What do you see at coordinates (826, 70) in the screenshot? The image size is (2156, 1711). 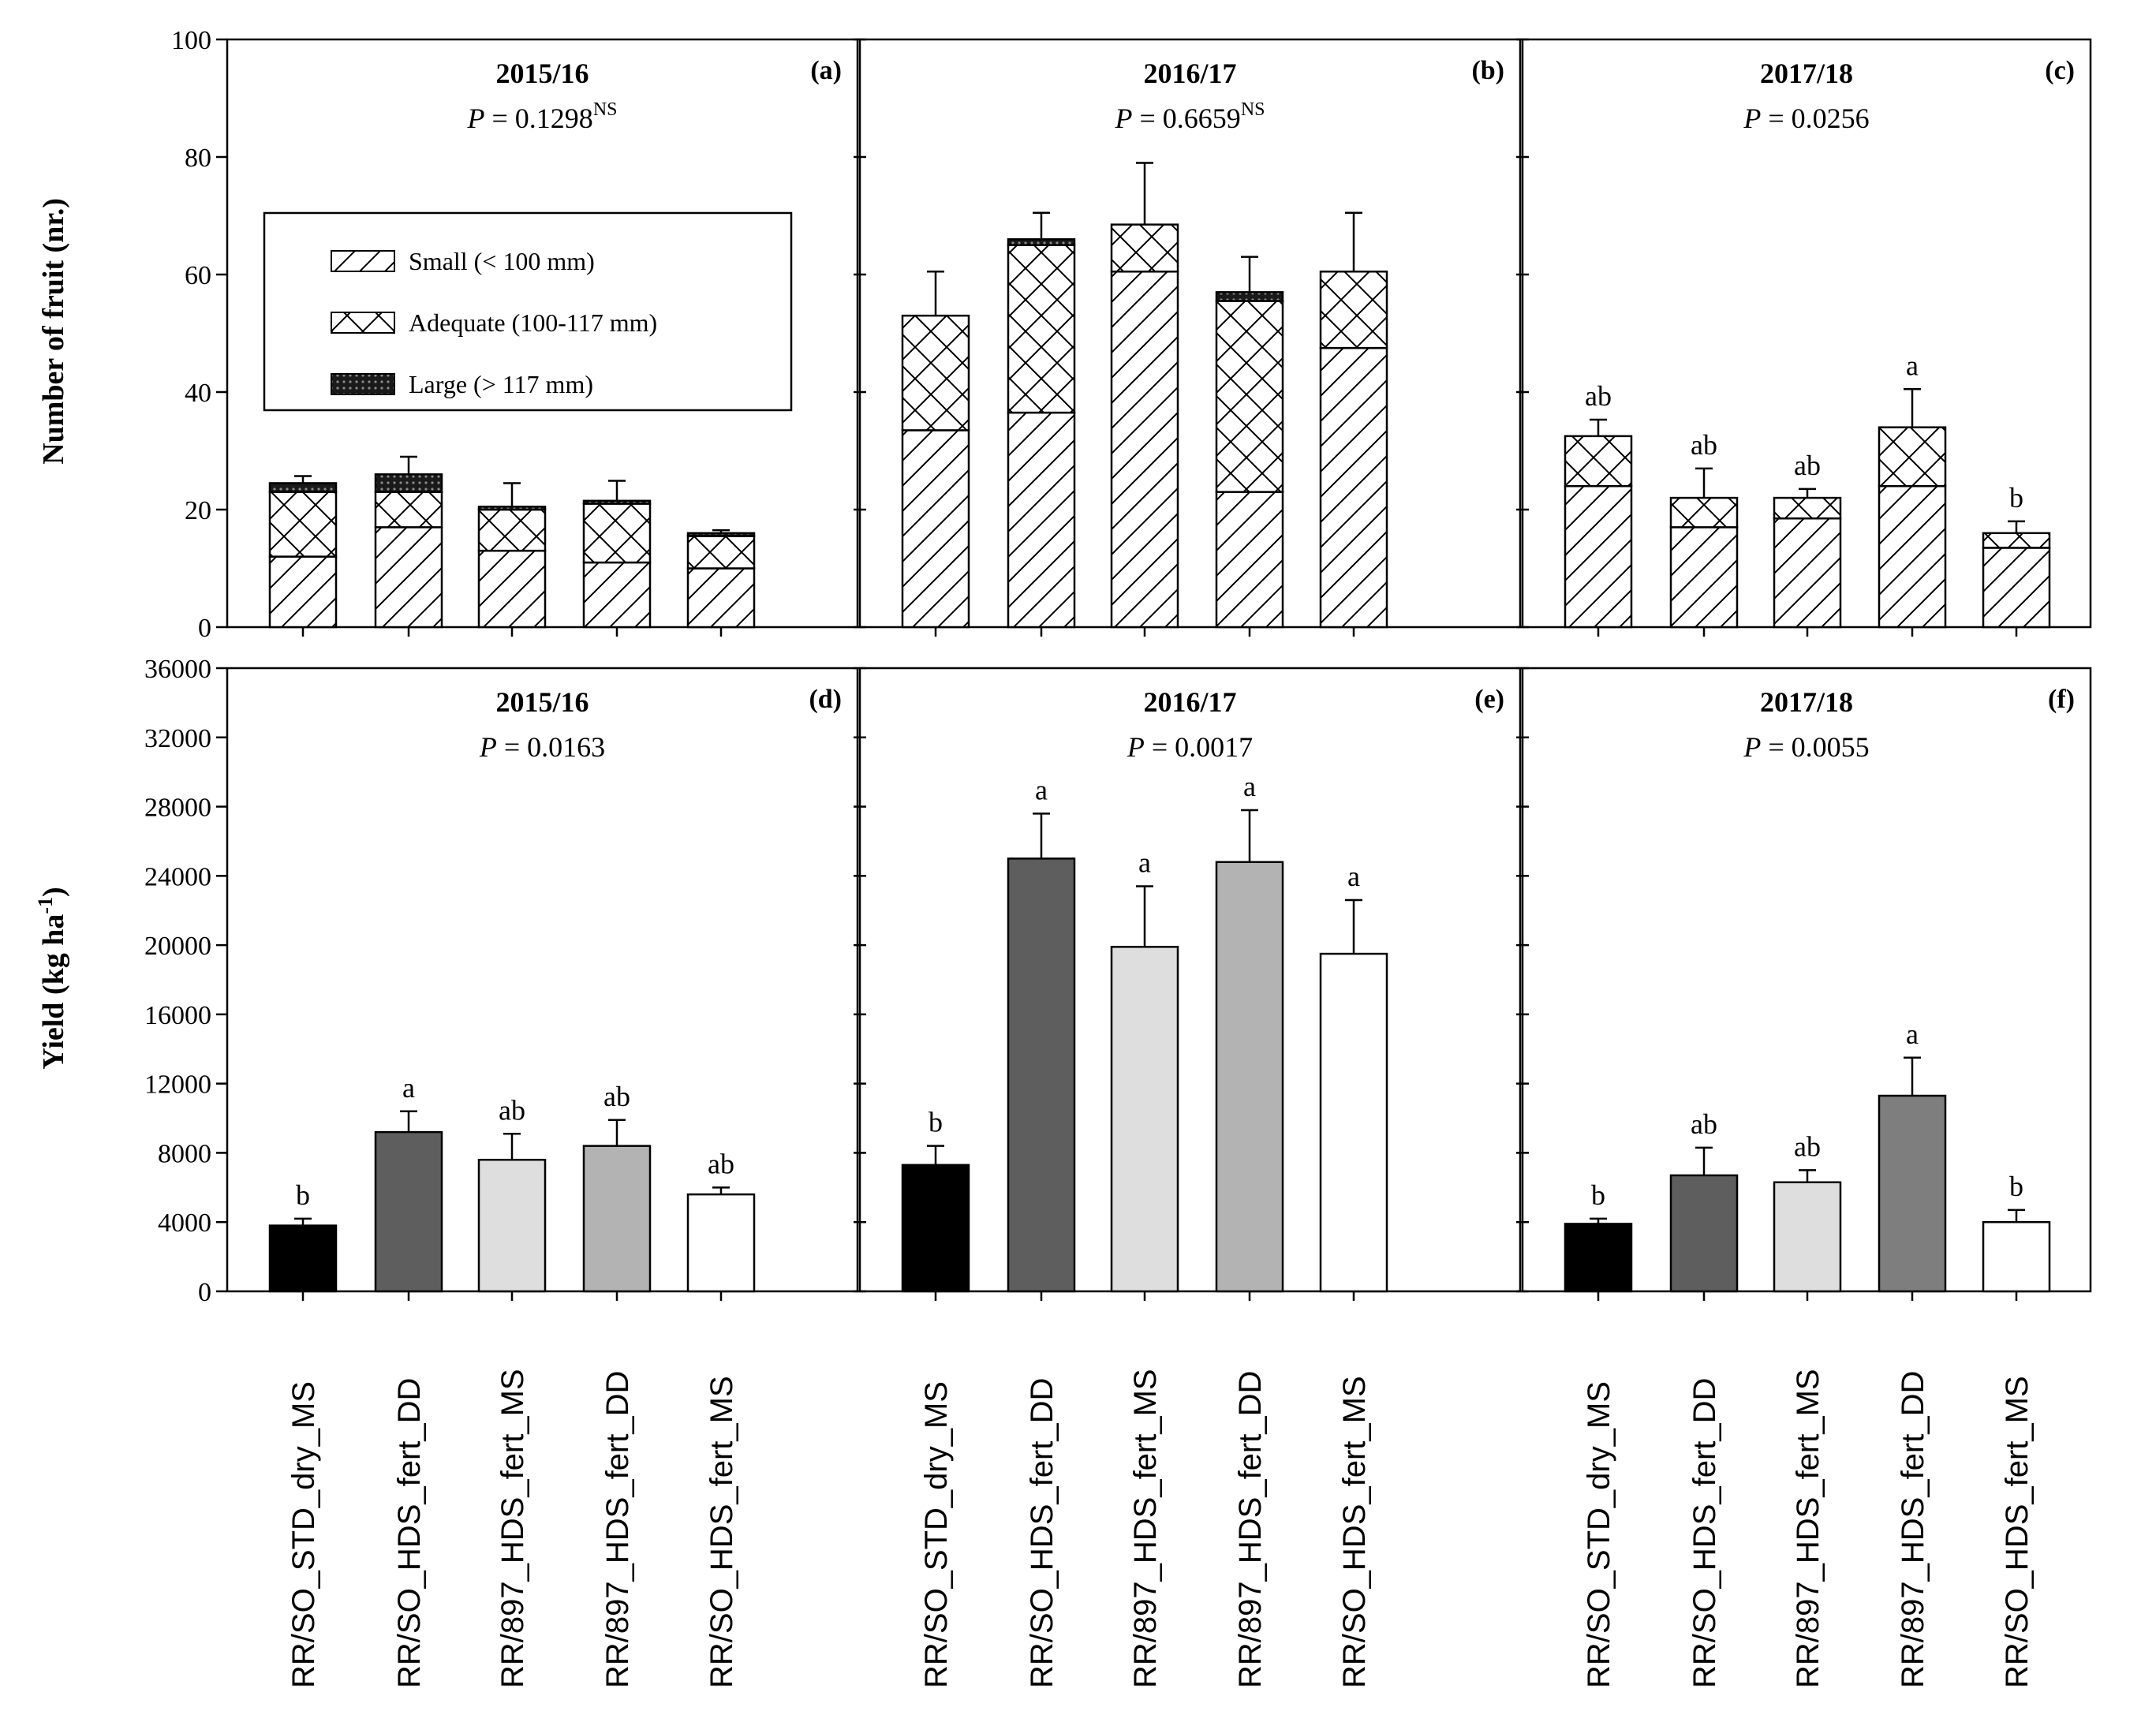 I see `top-panel-1-letter: (a)` at bounding box center [826, 70].